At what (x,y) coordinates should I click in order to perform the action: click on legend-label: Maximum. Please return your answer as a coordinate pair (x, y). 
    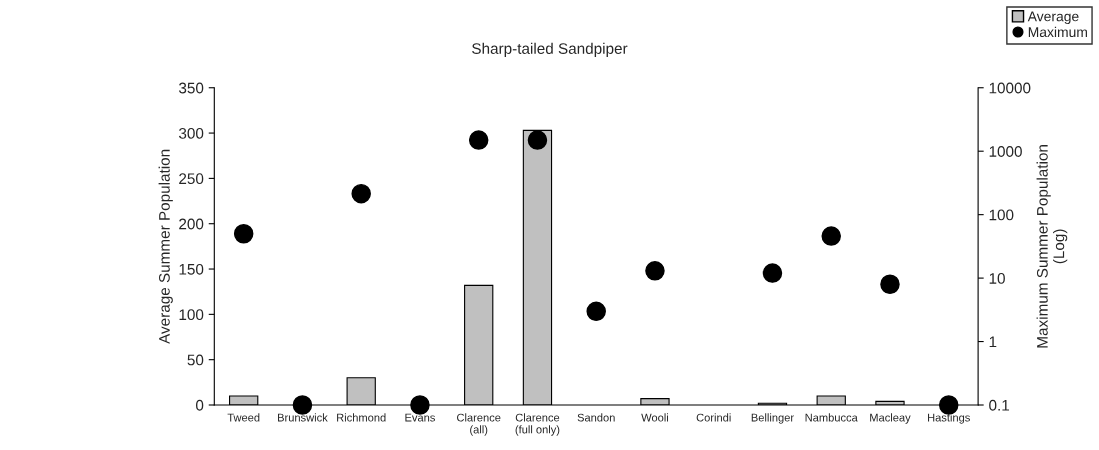
    Looking at the image, I should click on (1057, 32).